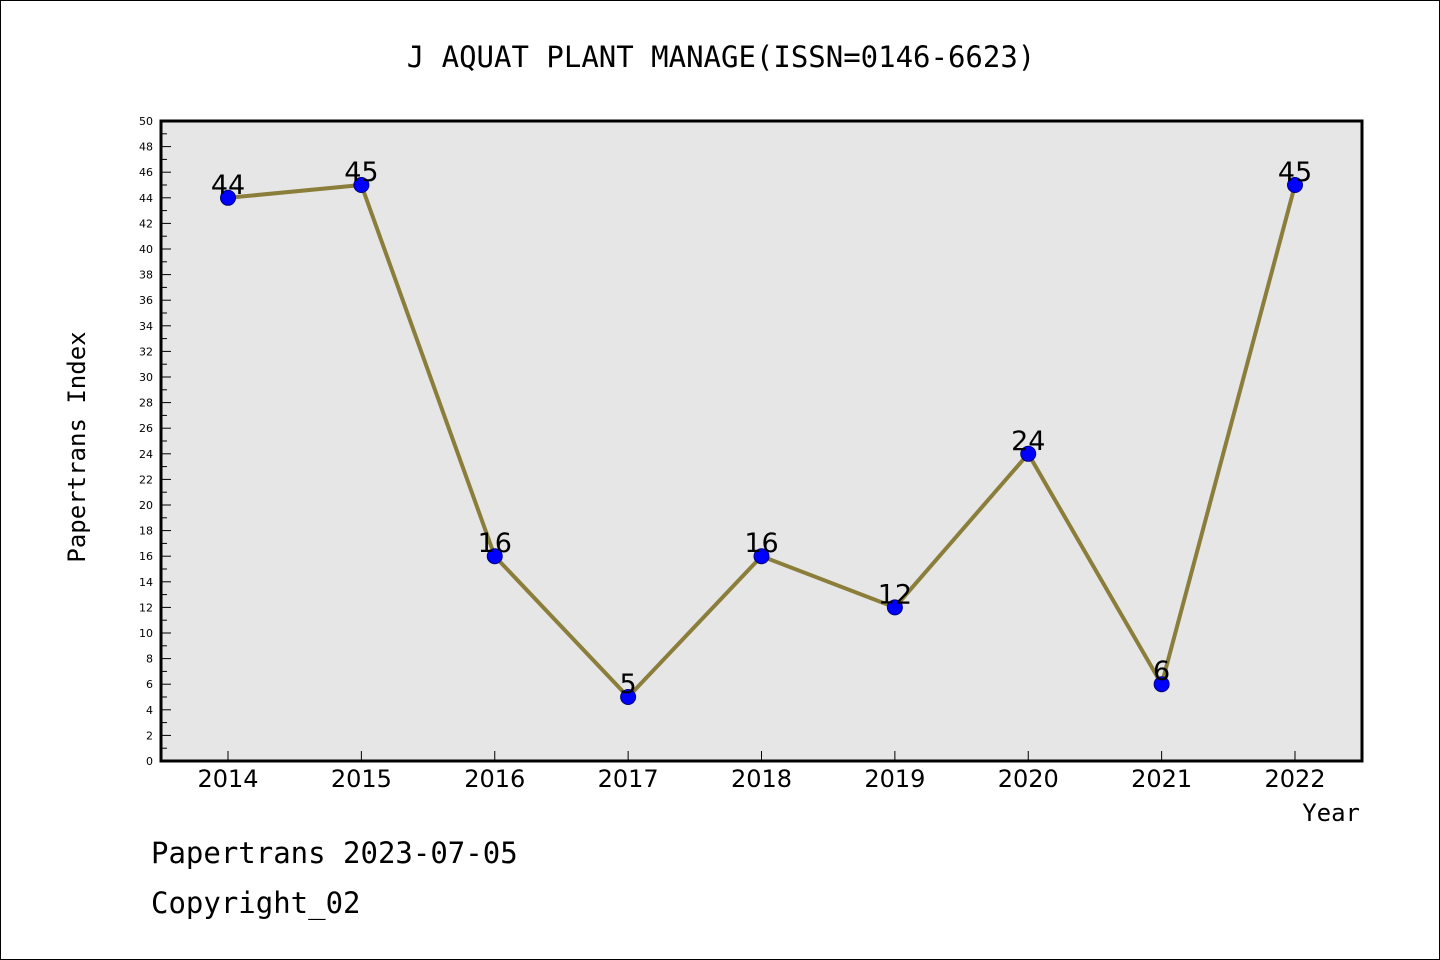  What do you see at coordinates (146, 198) in the screenshot?
I see `y-tick-label: 44` at bounding box center [146, 198].